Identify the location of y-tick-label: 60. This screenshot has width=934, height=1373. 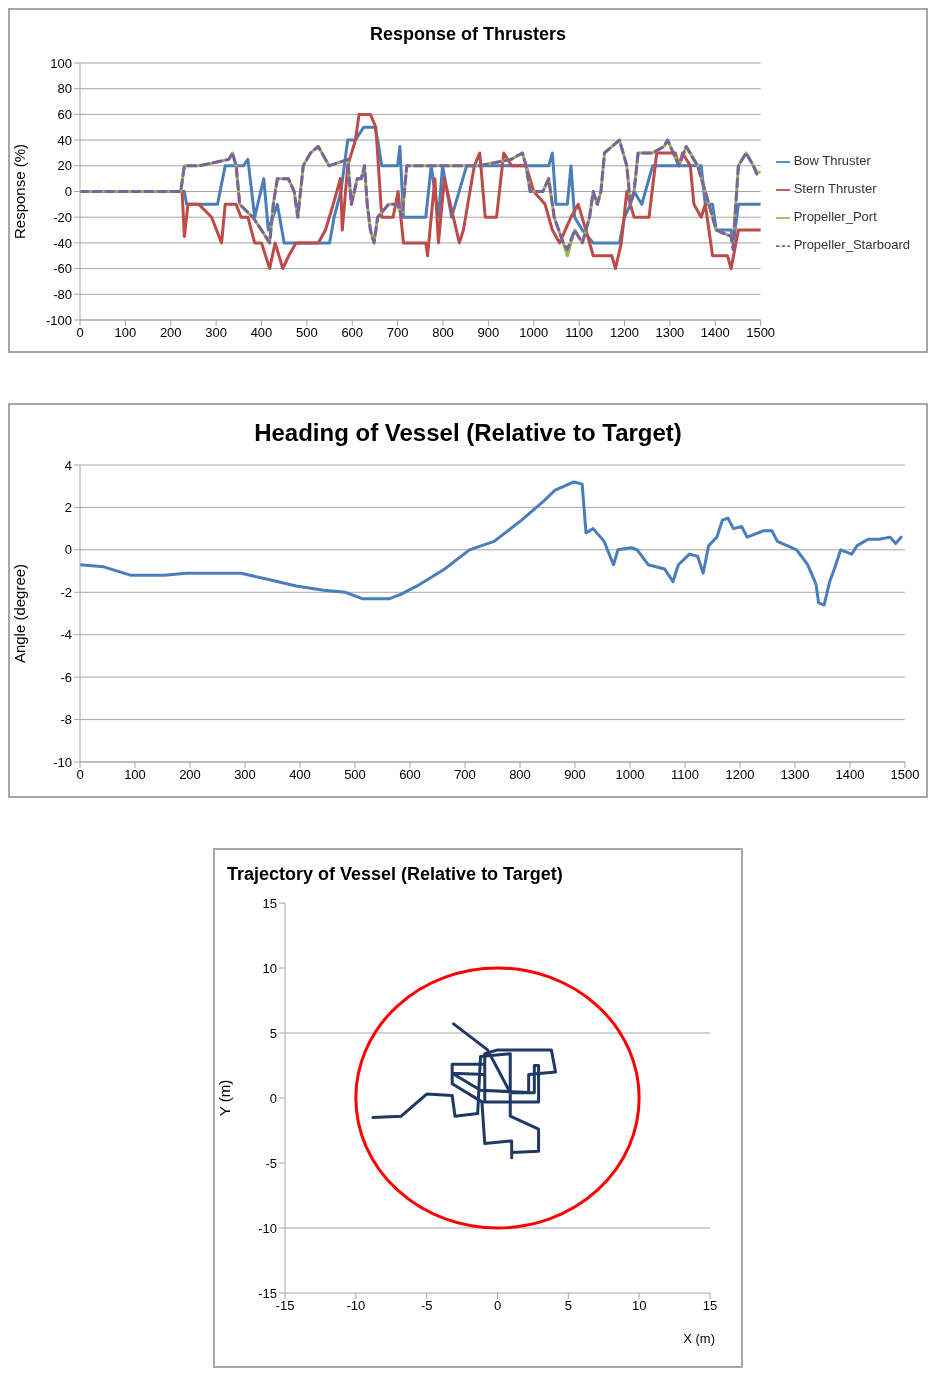
(64, 115).